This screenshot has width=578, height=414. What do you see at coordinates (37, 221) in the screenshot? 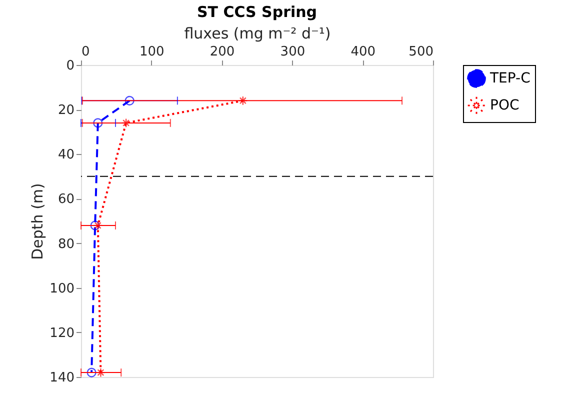
I see `y-axis-title: Depth (m)` at bounding box center [37, 221].